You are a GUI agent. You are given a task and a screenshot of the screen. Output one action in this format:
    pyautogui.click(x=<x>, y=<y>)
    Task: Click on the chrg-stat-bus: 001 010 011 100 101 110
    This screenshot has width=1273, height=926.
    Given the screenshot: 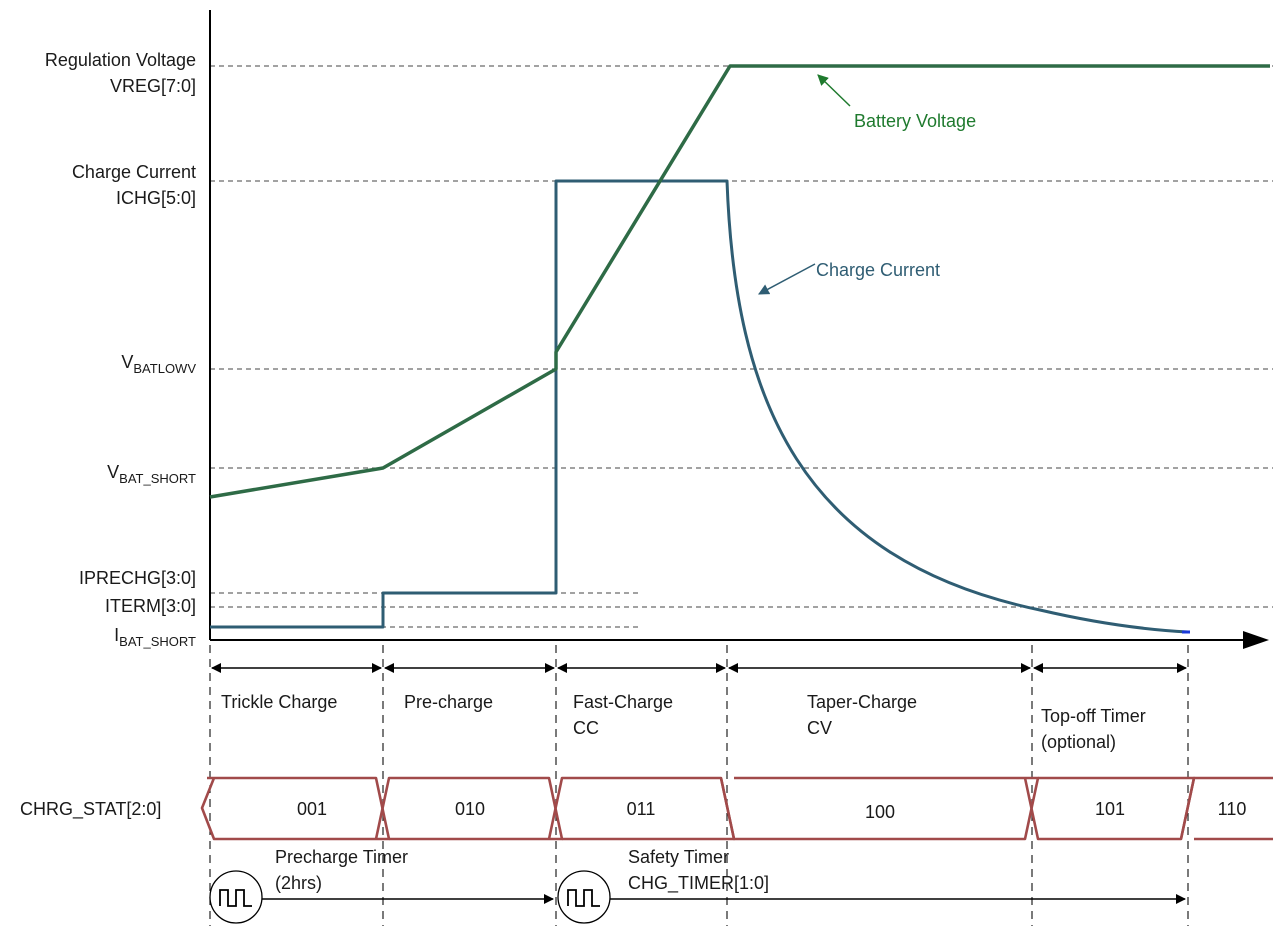 What is the action you would take?
    pyautogui.click(x=736, y=808)
    